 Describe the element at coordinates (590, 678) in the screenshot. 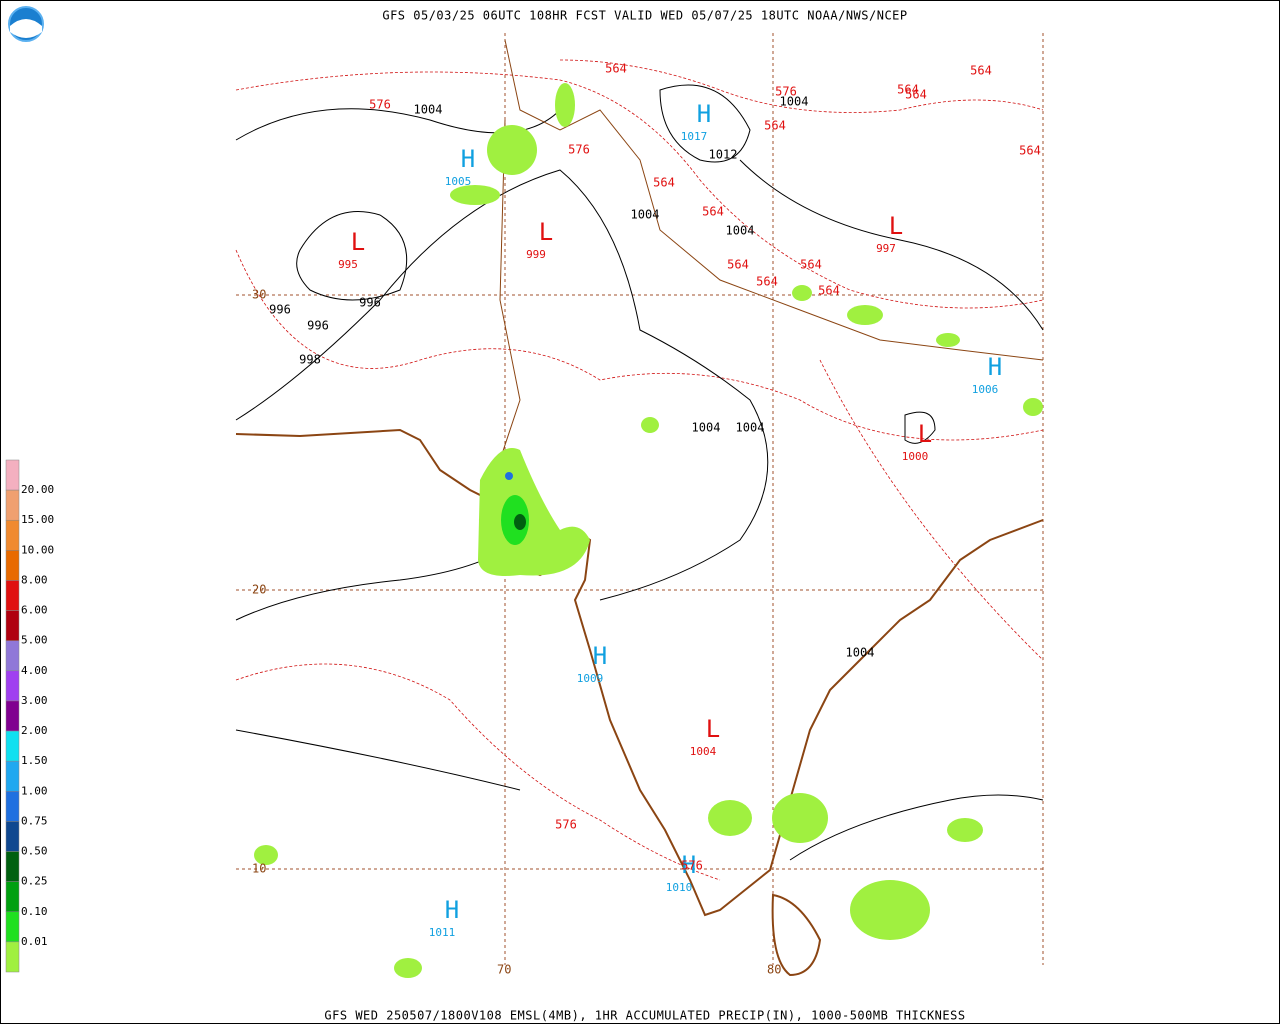

I see `pressure-center-value: 1009` at that location.